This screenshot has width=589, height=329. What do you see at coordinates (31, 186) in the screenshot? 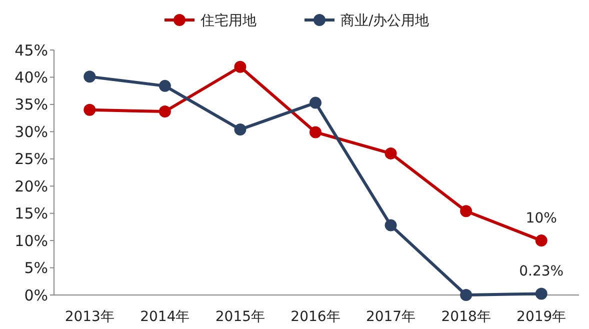
I see `y-tick-label: 20%` at bounding box center [31, 186].